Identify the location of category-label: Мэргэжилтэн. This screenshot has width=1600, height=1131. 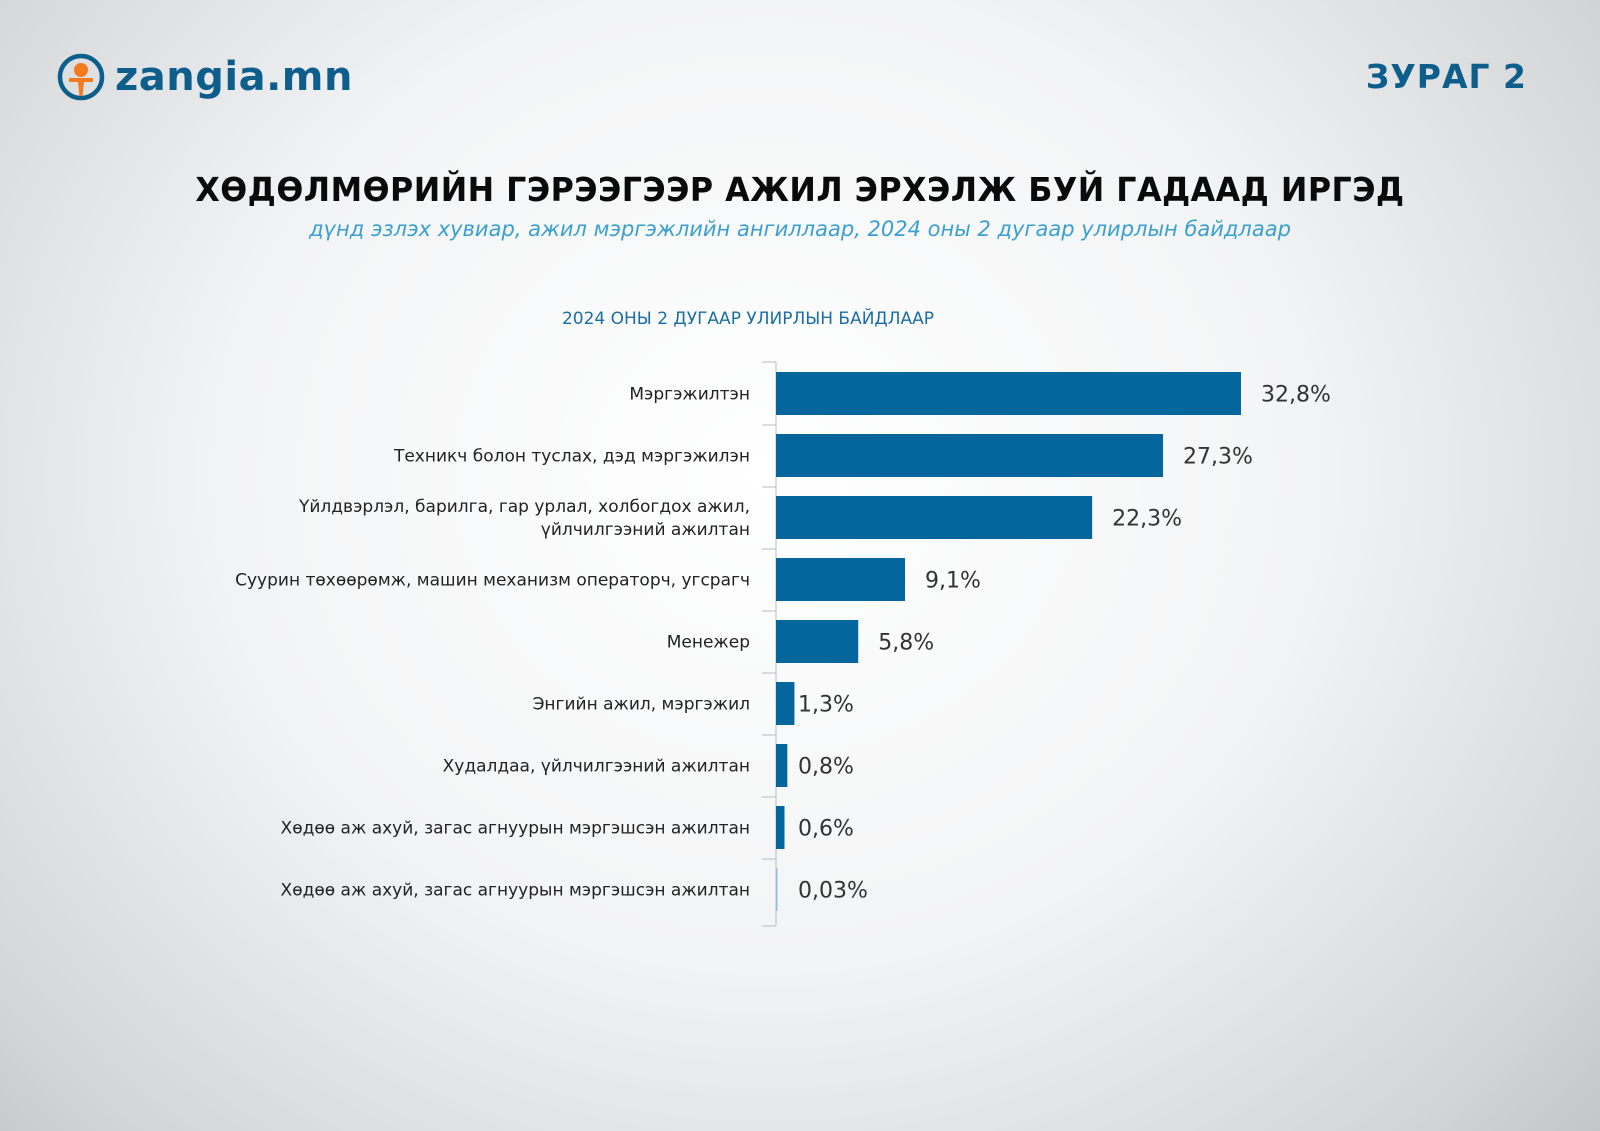
(689, 395).